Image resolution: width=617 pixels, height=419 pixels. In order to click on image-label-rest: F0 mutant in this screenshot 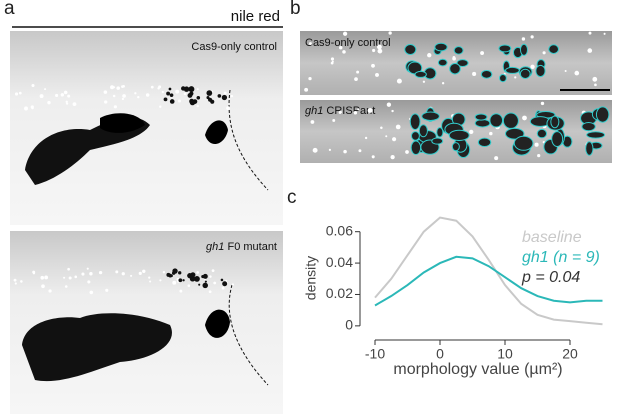, I will do `click(252, 247)`.